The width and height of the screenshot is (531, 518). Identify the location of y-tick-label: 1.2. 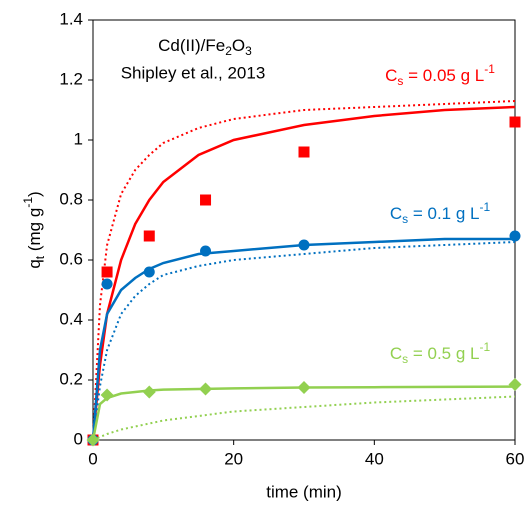
(71, 78).